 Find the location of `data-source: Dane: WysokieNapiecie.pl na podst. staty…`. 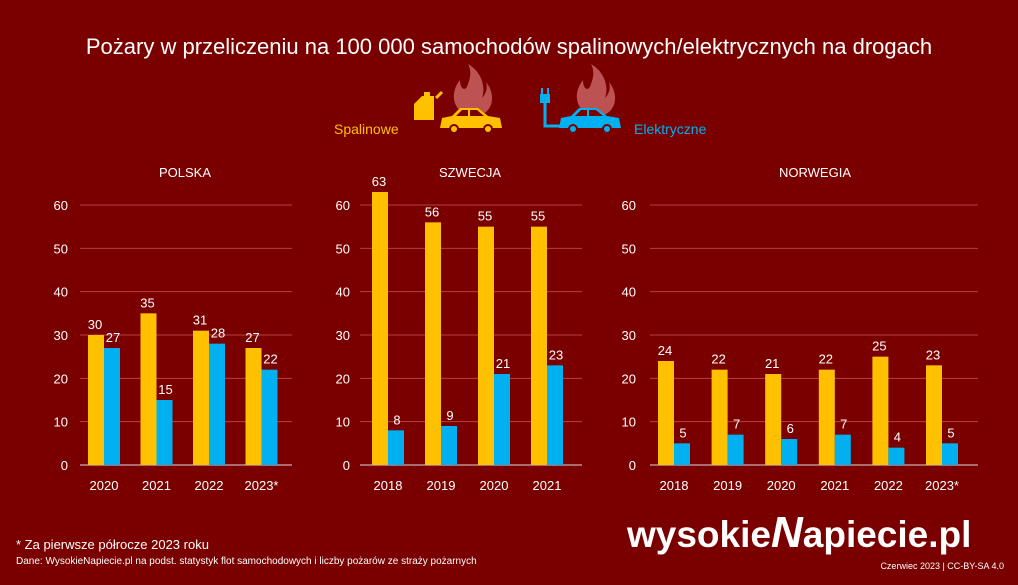

data-source: Dane: WysokieNapiecie.pl na podst. staty… is located at coordinates (246, 561).